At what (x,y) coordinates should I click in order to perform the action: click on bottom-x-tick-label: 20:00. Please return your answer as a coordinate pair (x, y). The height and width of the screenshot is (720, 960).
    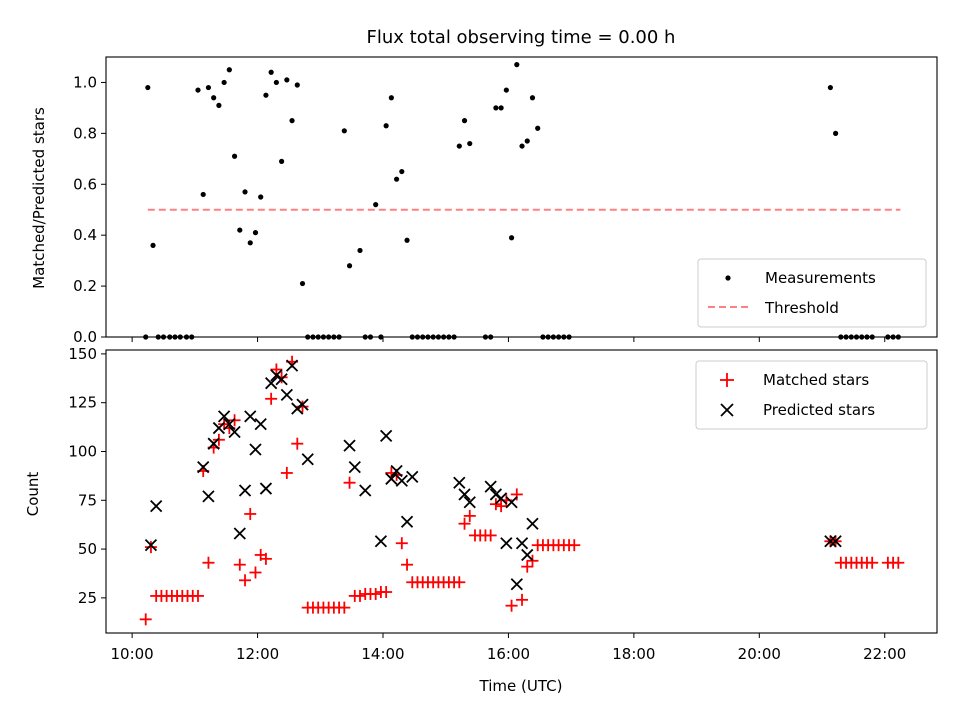
    Looking at the image, I should click on (759, 654).